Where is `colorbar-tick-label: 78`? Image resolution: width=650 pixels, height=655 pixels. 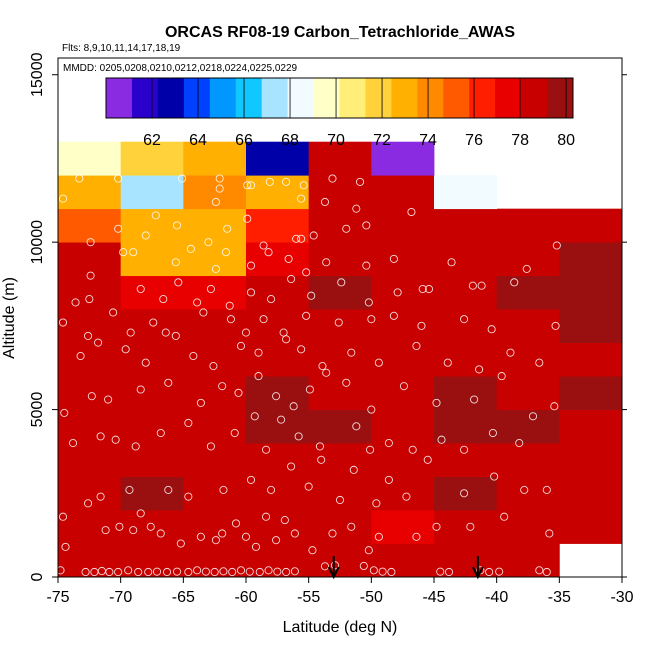
colorbar-tick-label: 78 is located at coordinates (520, 140).